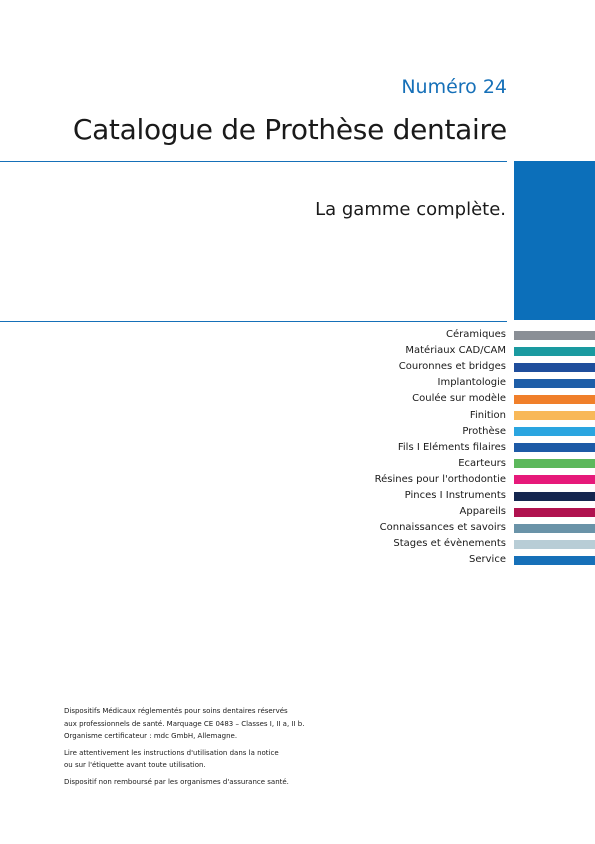 Image resolution: width=595 pixels, height=844 pixels. I want to click on section-label: Céramiques, so click(476, 334).